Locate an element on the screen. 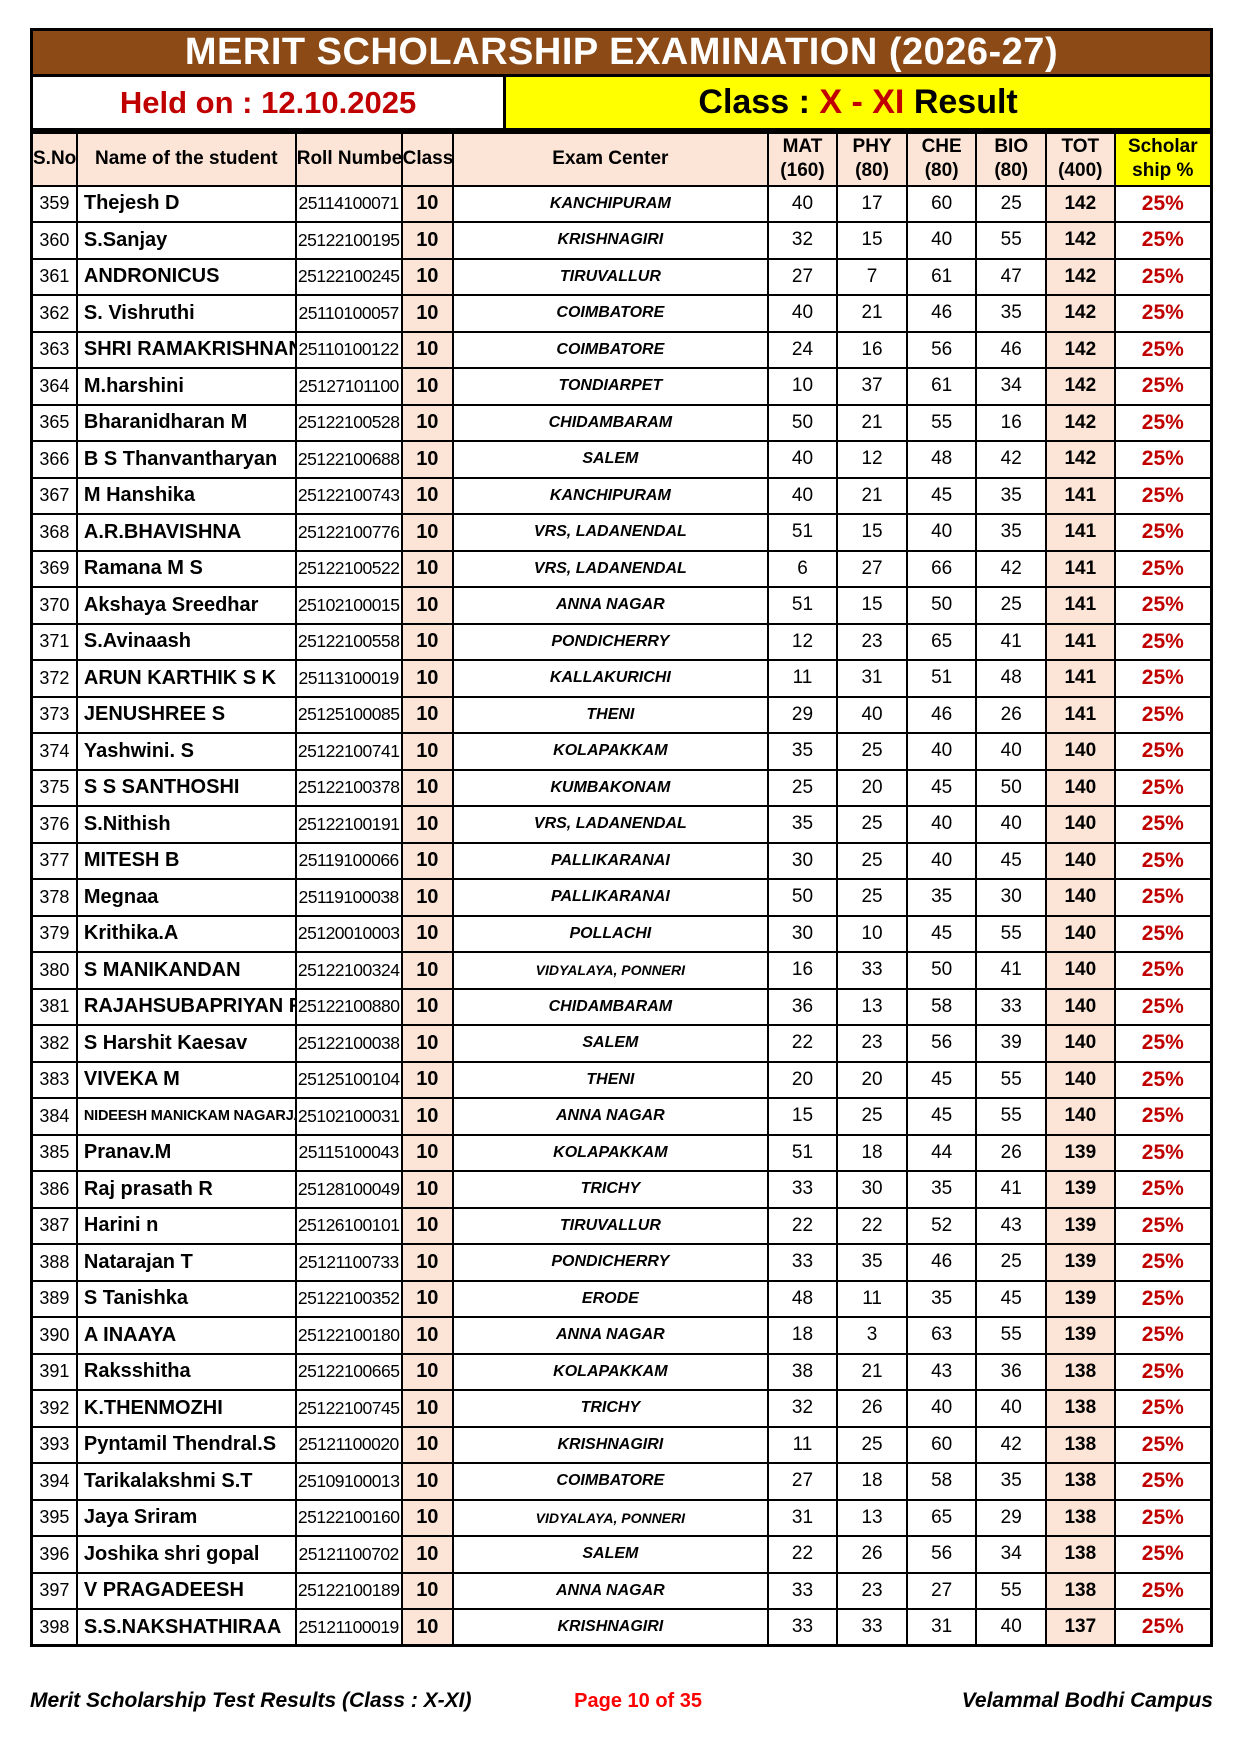 Image resolution: width=1241 pixels, height=1755 pixels. cell-che-score: 58 is located at coordinates (941, 1481).